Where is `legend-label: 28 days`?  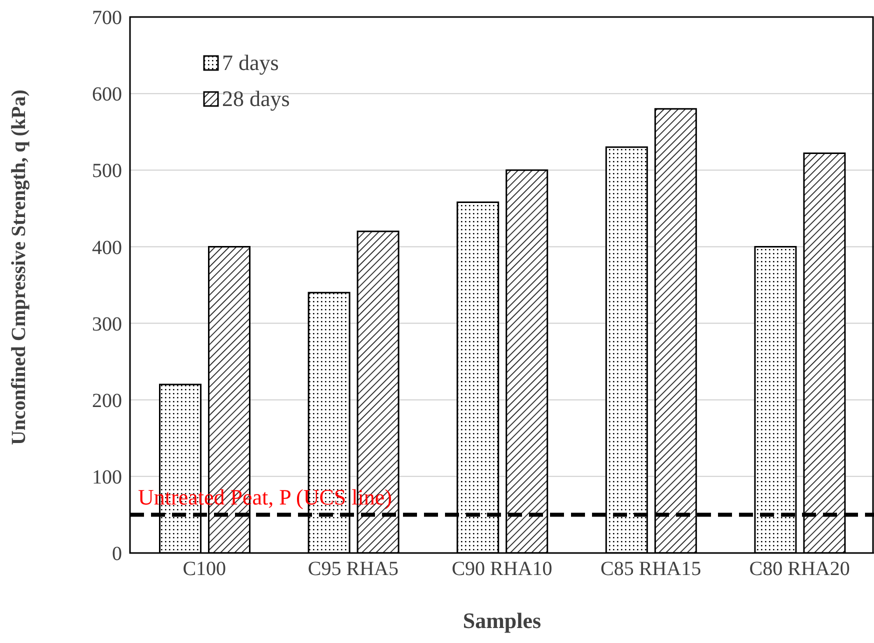
legend-label: 28 days is located at coordinates (256, 99).